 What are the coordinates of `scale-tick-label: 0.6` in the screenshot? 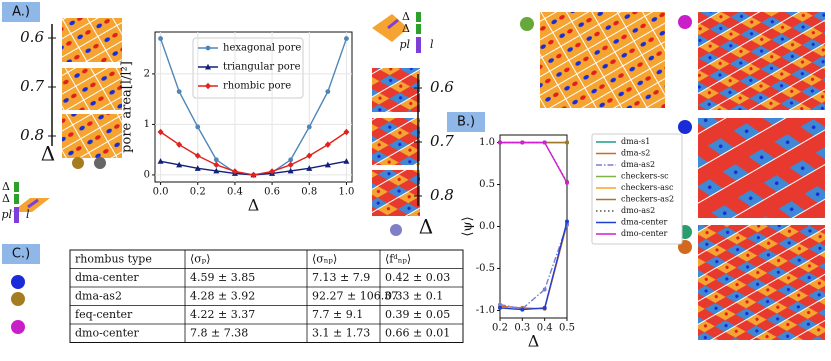 It's located at (32, 37).